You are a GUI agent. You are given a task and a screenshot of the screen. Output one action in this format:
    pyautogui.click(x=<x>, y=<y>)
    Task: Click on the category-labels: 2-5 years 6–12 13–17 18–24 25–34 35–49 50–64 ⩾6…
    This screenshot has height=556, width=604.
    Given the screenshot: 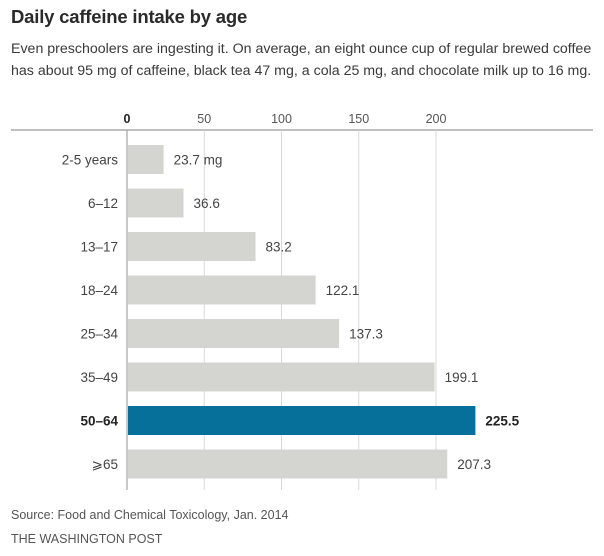 What is the action you would take?
    pyautogui.click(x=90, y=313)
    